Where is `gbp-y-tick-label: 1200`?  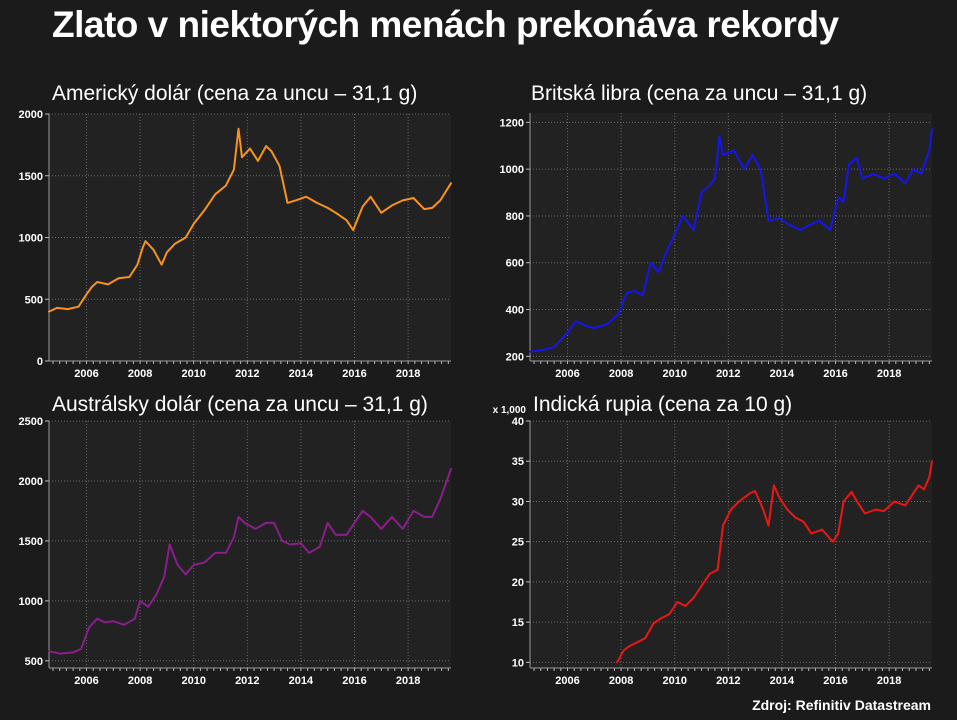
gbp-y-tick-label: 1200 is located at coordinates (512, 123).